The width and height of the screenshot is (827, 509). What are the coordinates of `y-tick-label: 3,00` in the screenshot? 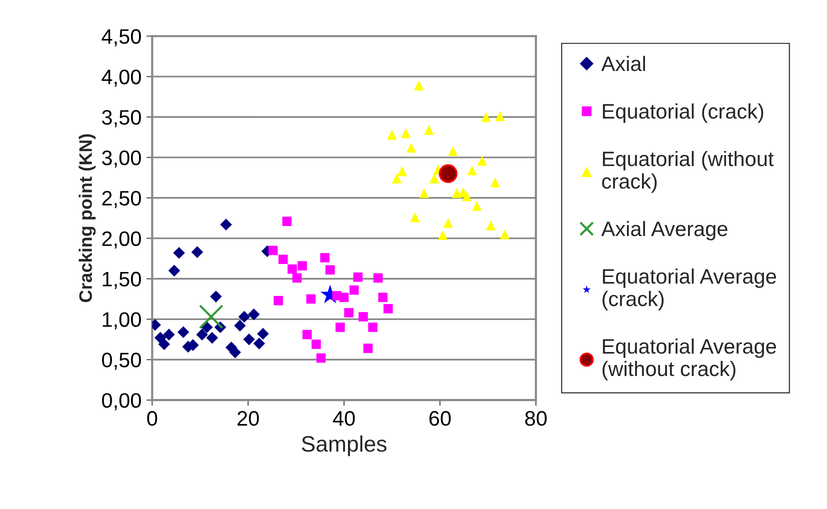 It's located at (121, 159).